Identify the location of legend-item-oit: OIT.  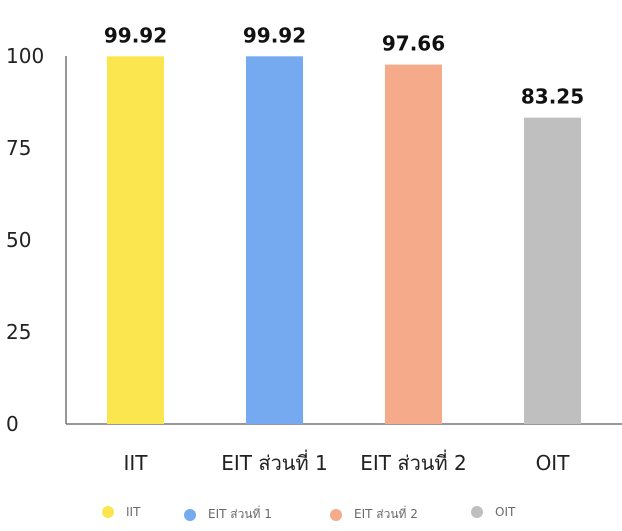
(493, 512).